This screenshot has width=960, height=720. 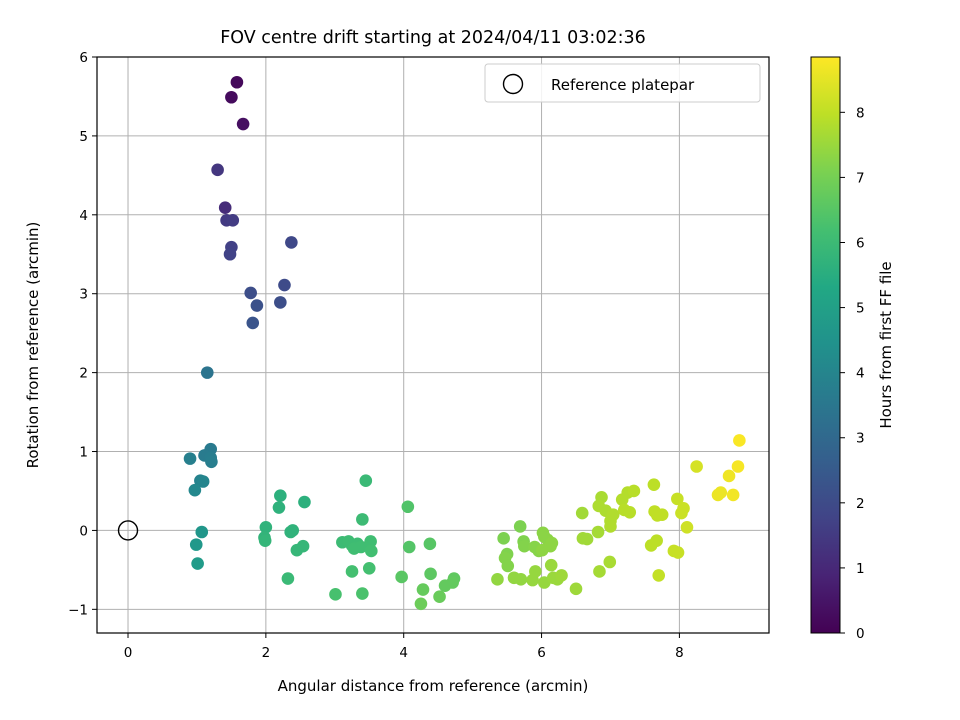 What do you see at coordinates (83, 216) in the screenshot?
I see `y-tick-label: 4` at bounding box center [83, 216].